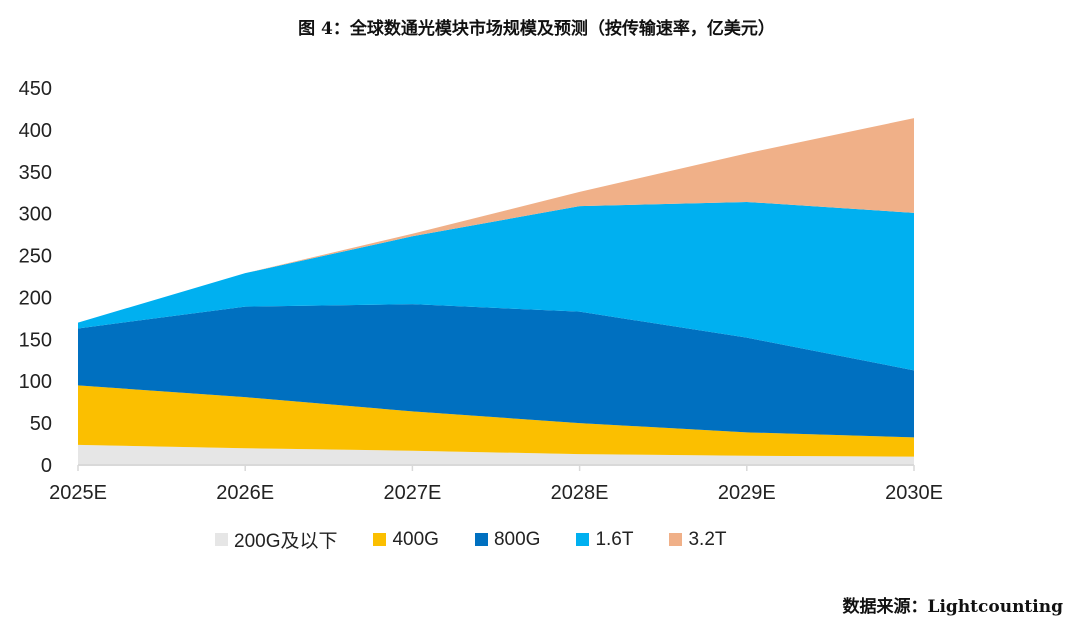 The height and width of the screenshot is (623, 1073). I want to click on legend-label: 200G及以下, so click(286, 541).